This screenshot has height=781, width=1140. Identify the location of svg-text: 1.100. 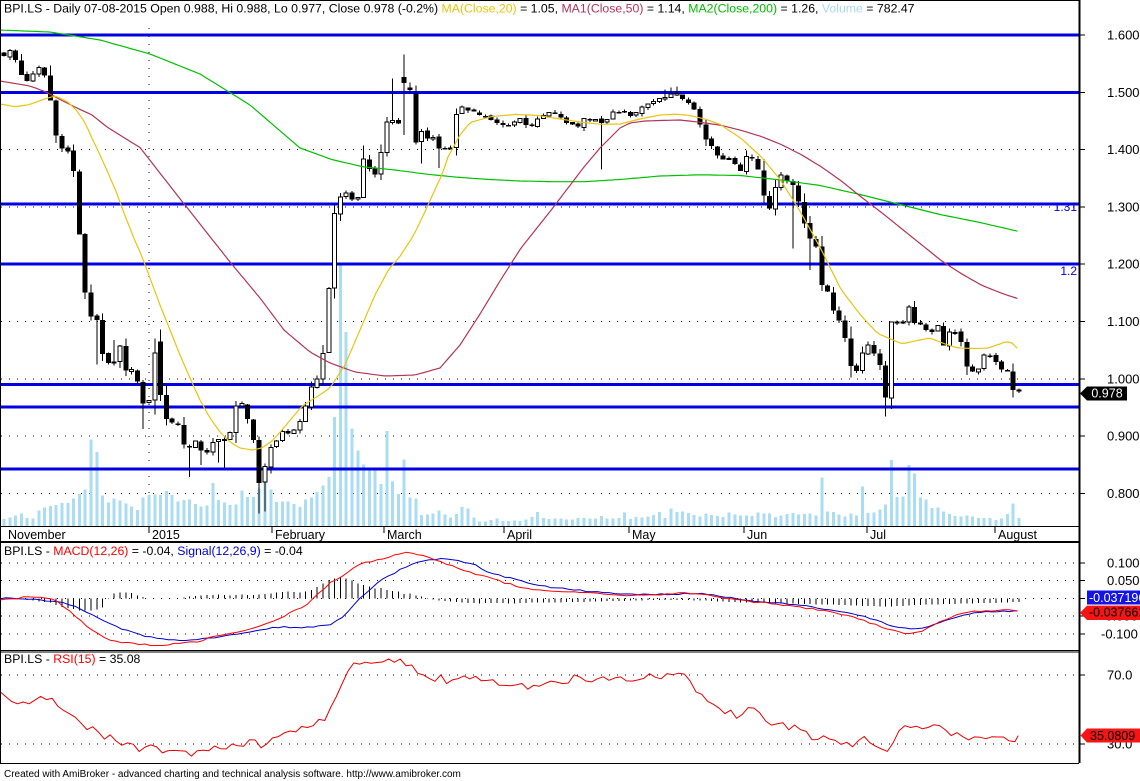
(1123, 321).